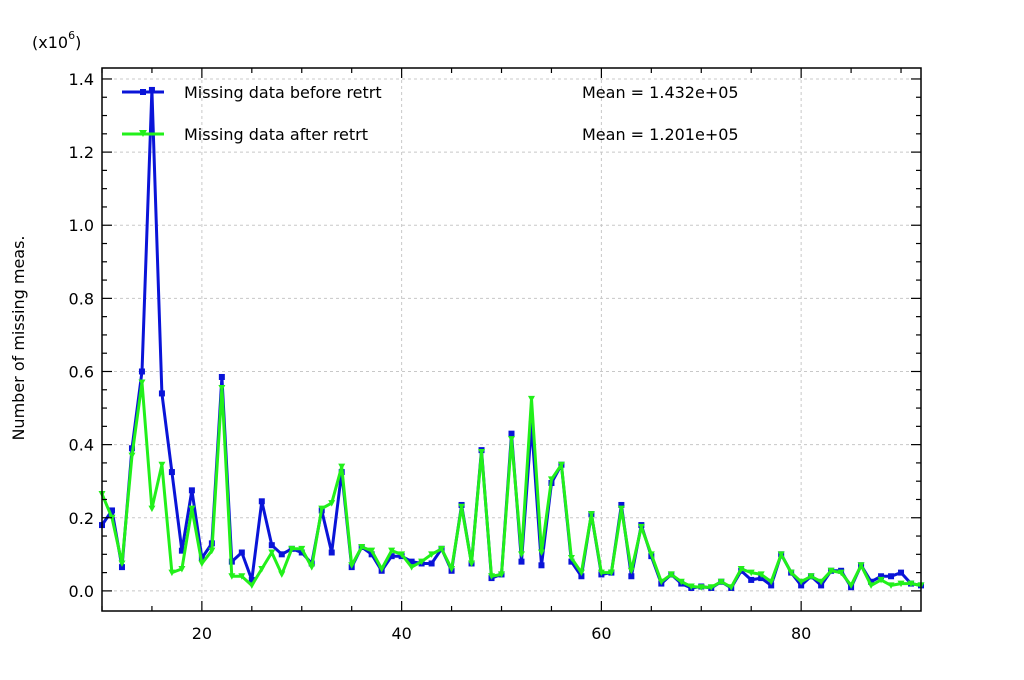  What do you see at coordinates (601, 633) in the screenshot?
I see `x-tick-label: 60` at bounding box center [601, 633].